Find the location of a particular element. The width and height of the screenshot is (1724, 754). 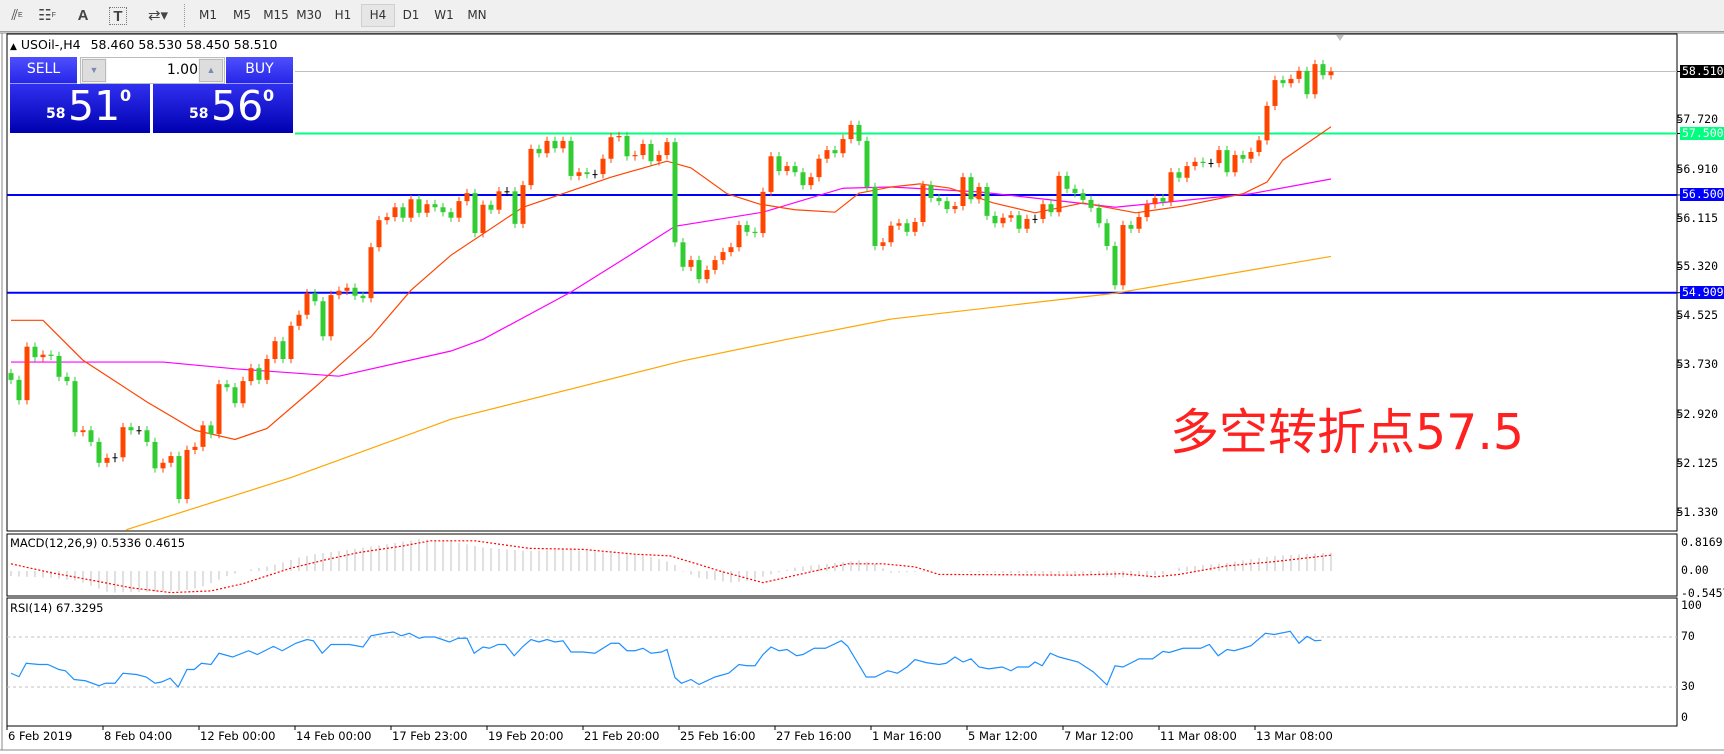

chart-title: ▲ USOil-,H4 58.460 58.530 58.450 58.510 is located at coordinates (143, 44).